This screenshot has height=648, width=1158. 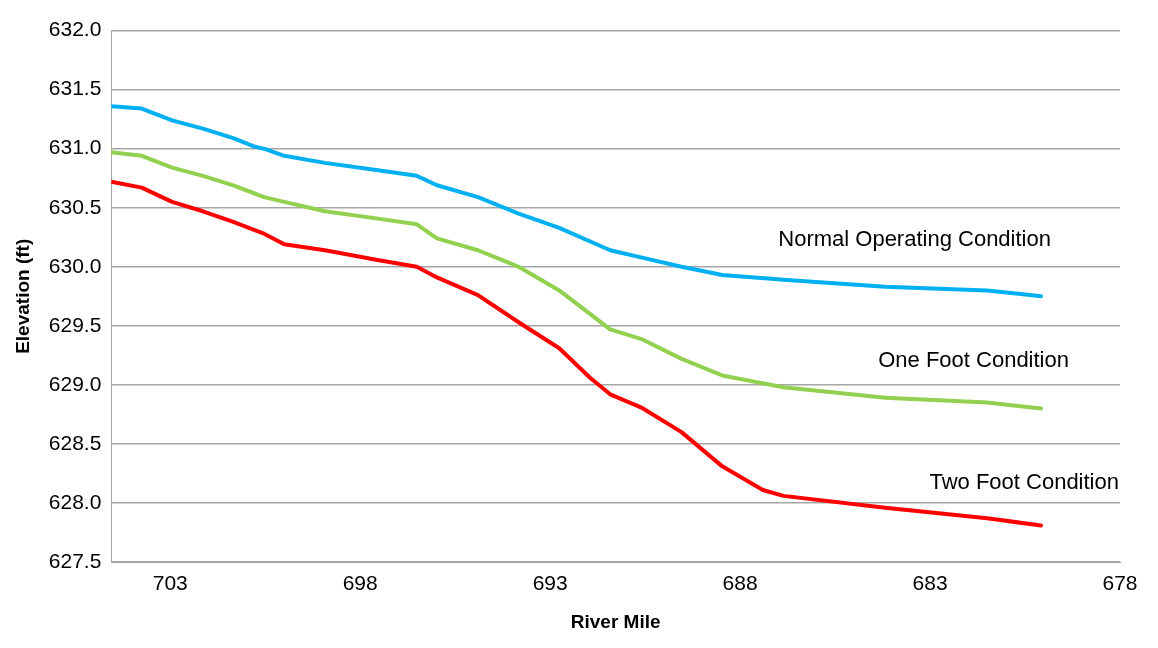 What do you see at coordinates (1120, 583) in the screenshot?
I see `x-tick-label: 678` at bounding box center [1120, 583].